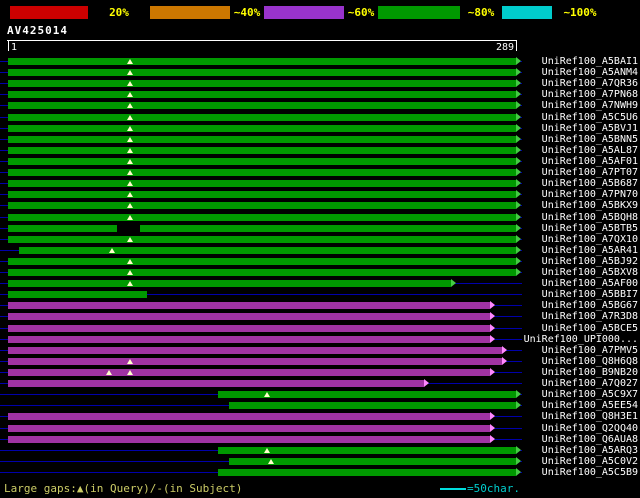 The image size is (640, 498). What do you see at coordinates (589, 350) in the screenshot?
I see `hit-label: UniRef100_A7PMV5` at bounding box center [589, 350].